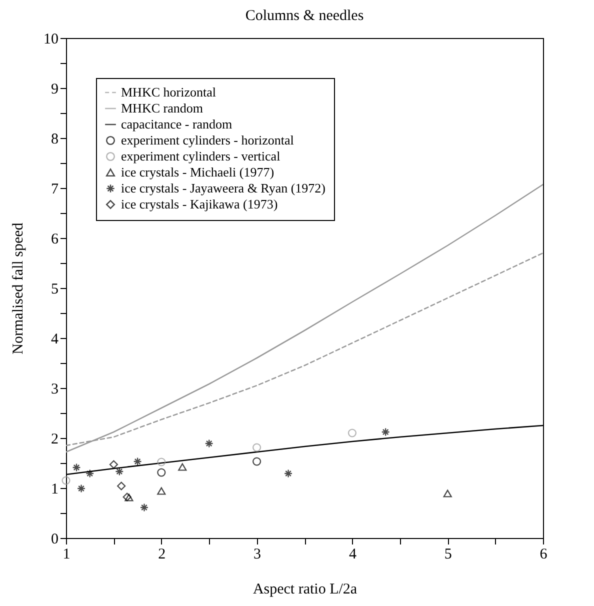 The image size is (594, 606). Describe the element at coordinates (54, 540) in the screenshot. I see `y-tick-label: 0` at that location.